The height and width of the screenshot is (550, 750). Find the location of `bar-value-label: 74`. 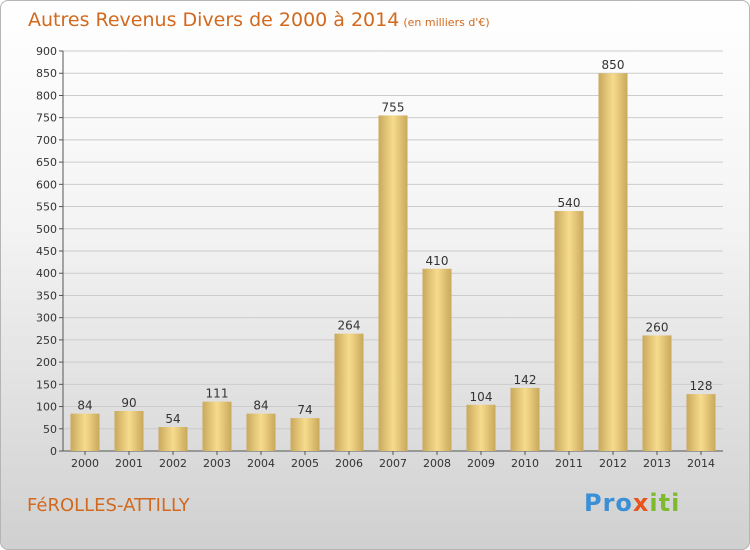

bar-value-label: 74 is located at coordinates (304, 410).